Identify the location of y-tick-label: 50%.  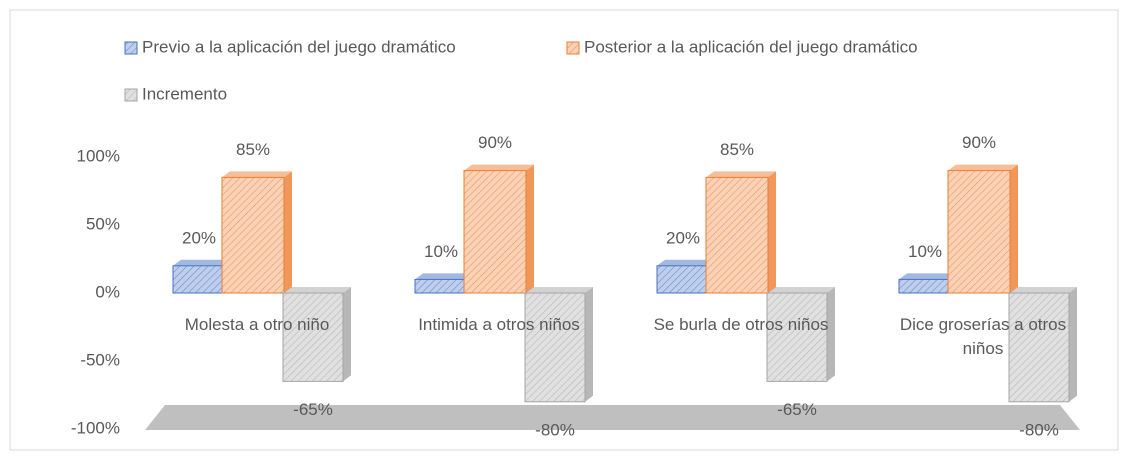
(103, 223).